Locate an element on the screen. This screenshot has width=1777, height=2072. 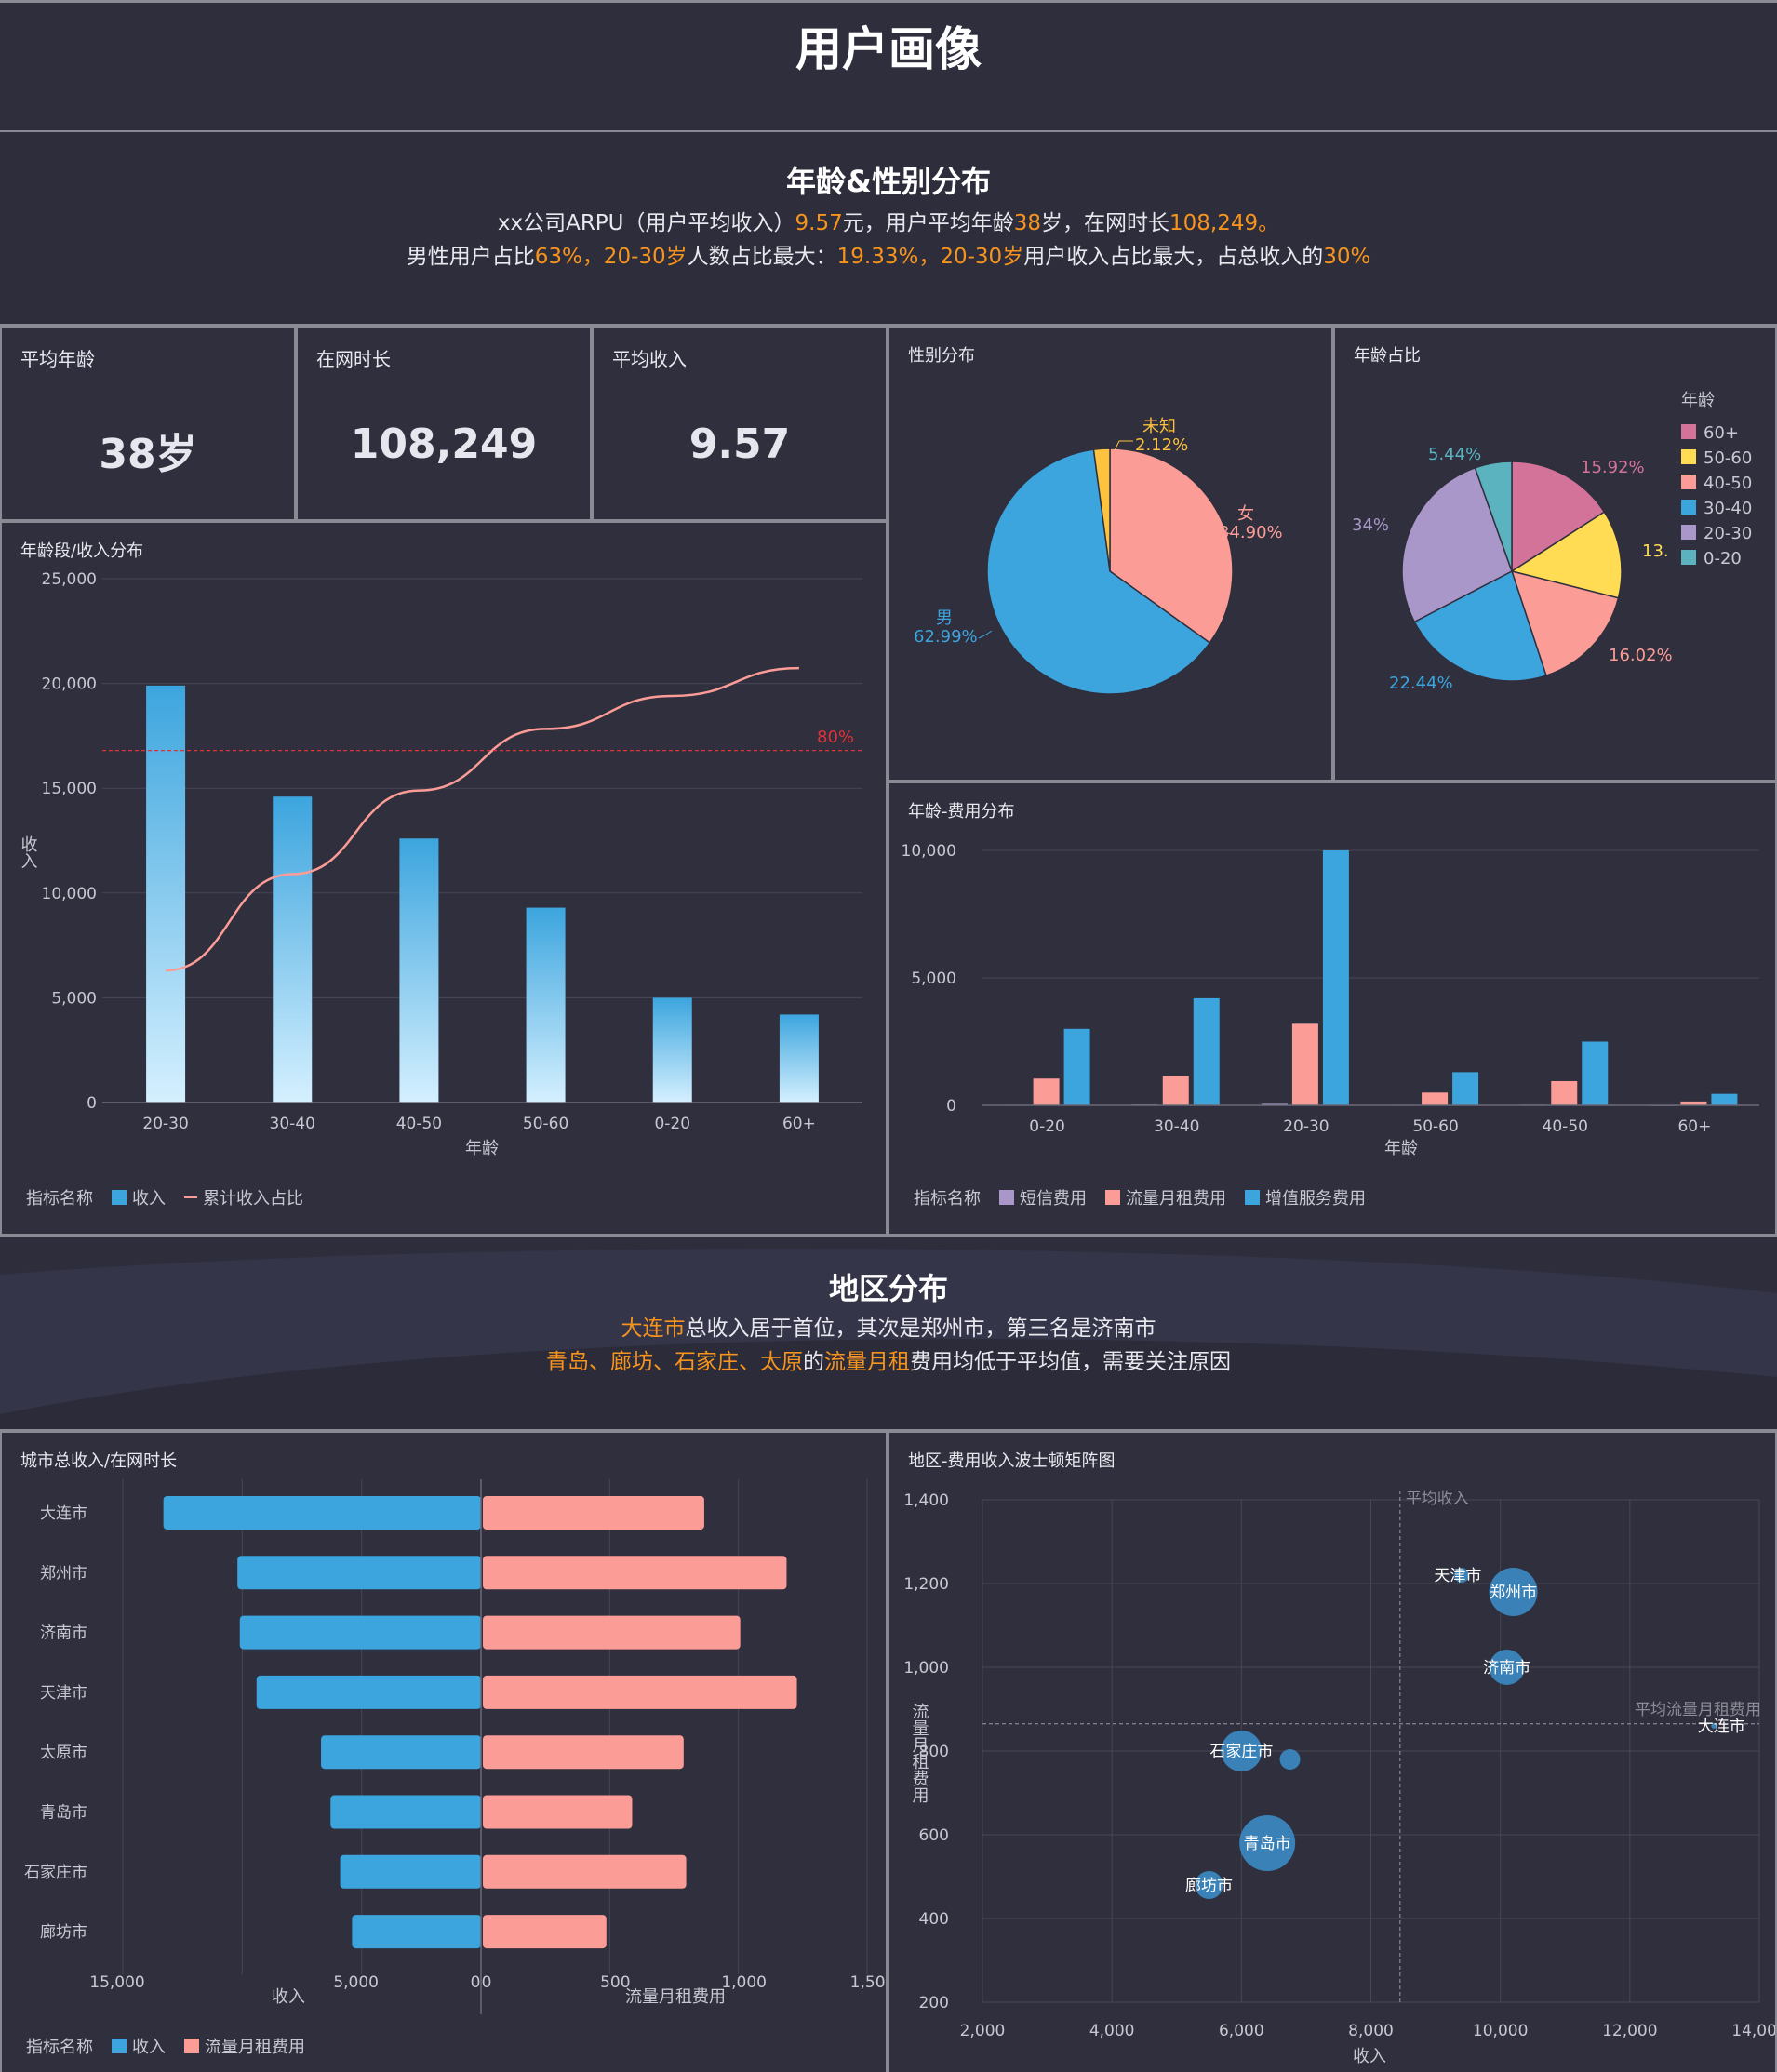
bubble-label: 青岛市 is located at coordinates (1267, 1844).